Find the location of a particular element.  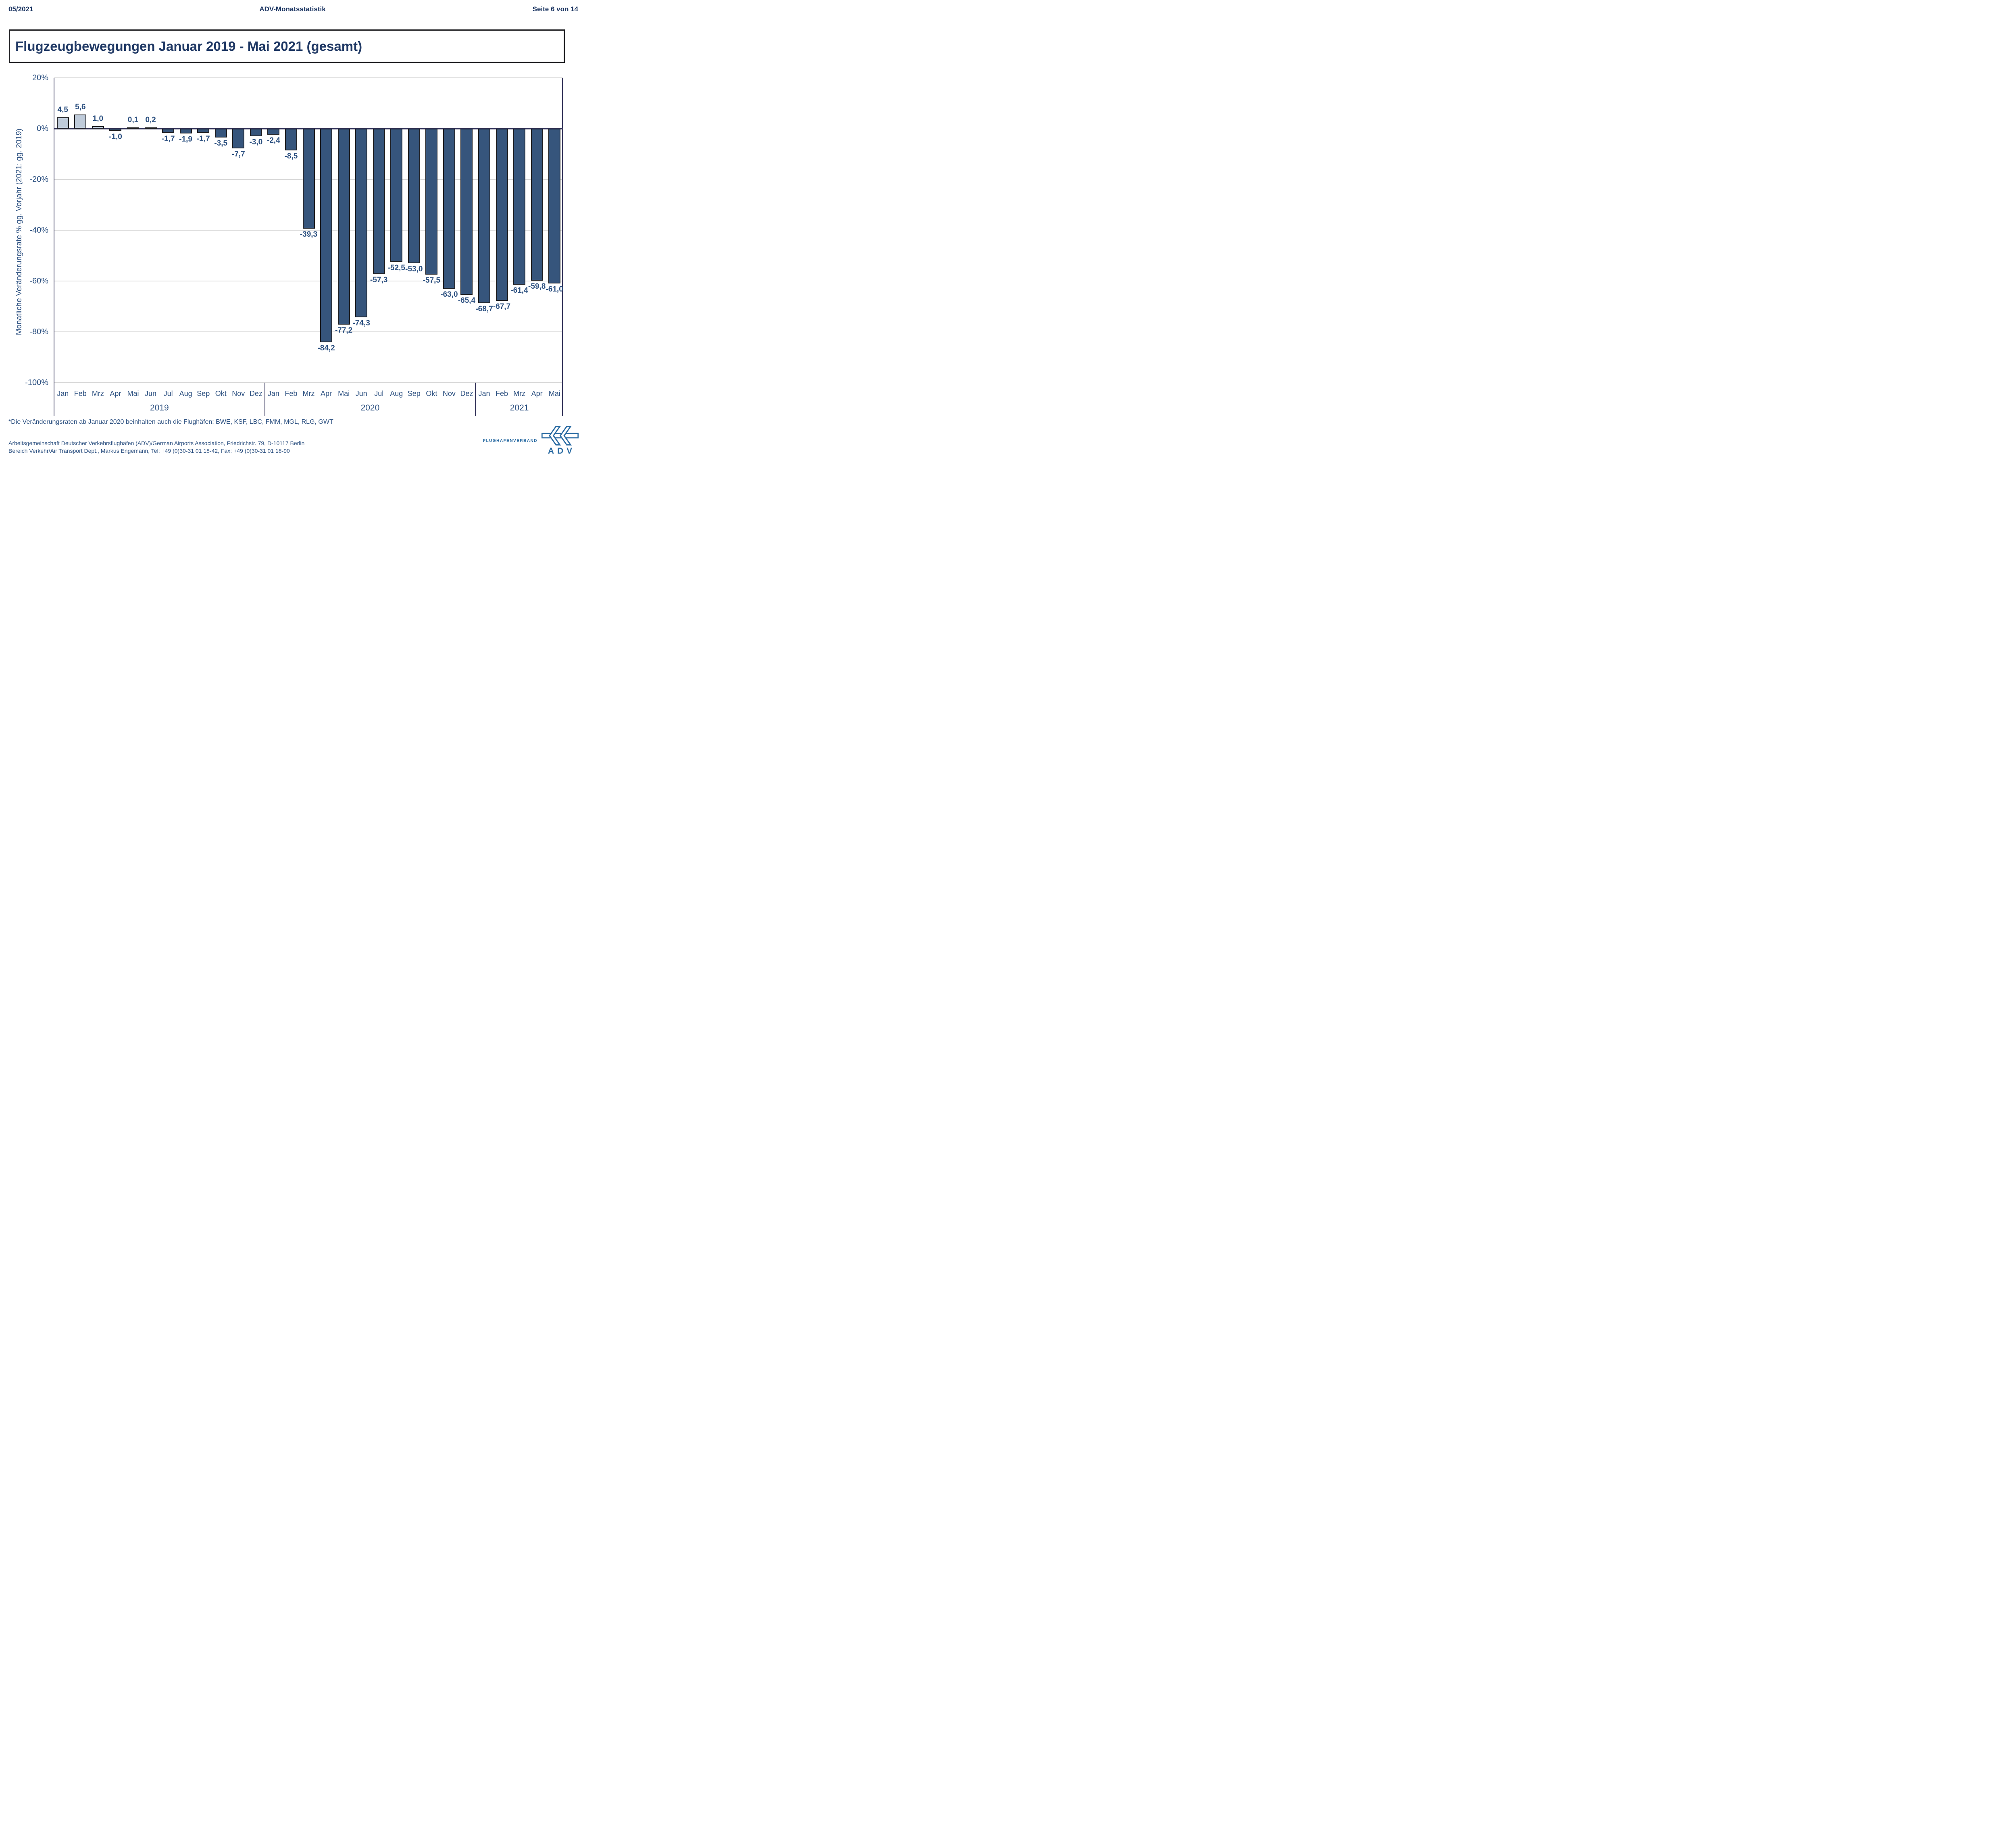

bar-value-label: -53,0 is located at coordinates (414, 268).